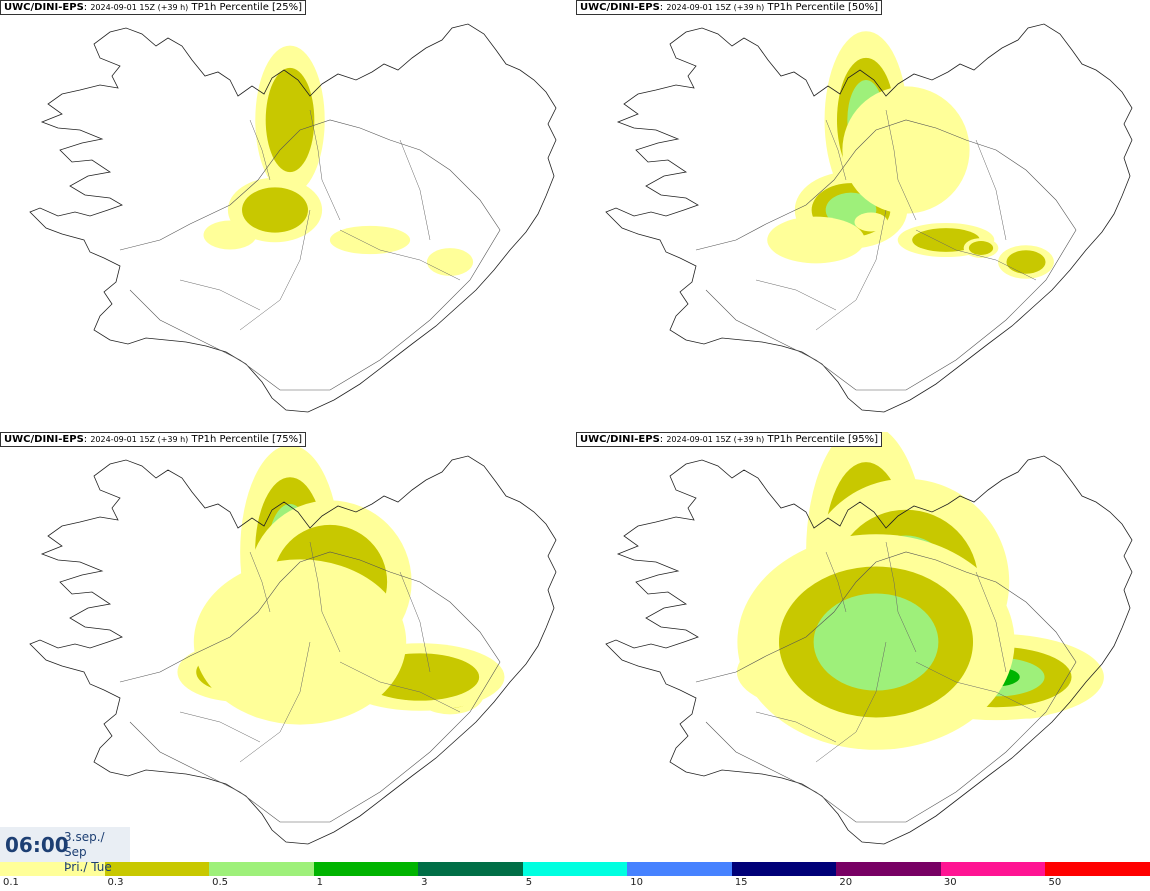 The image size is (1150, 891). What do you see at coordinates (1055, 882) in the screenshot?
I see `legend-tick-label: 50` at bounding box center [1055, 882].